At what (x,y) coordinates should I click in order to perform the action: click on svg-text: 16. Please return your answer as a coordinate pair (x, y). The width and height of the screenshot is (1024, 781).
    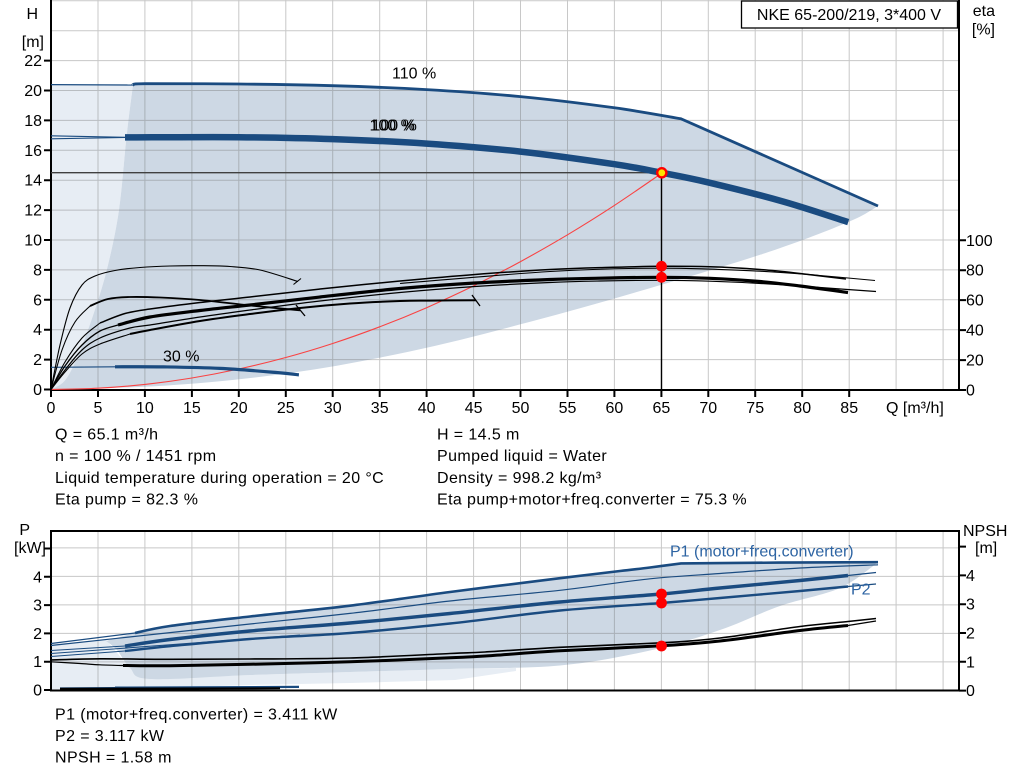
    Looking at the image, I should click on (33, 151).